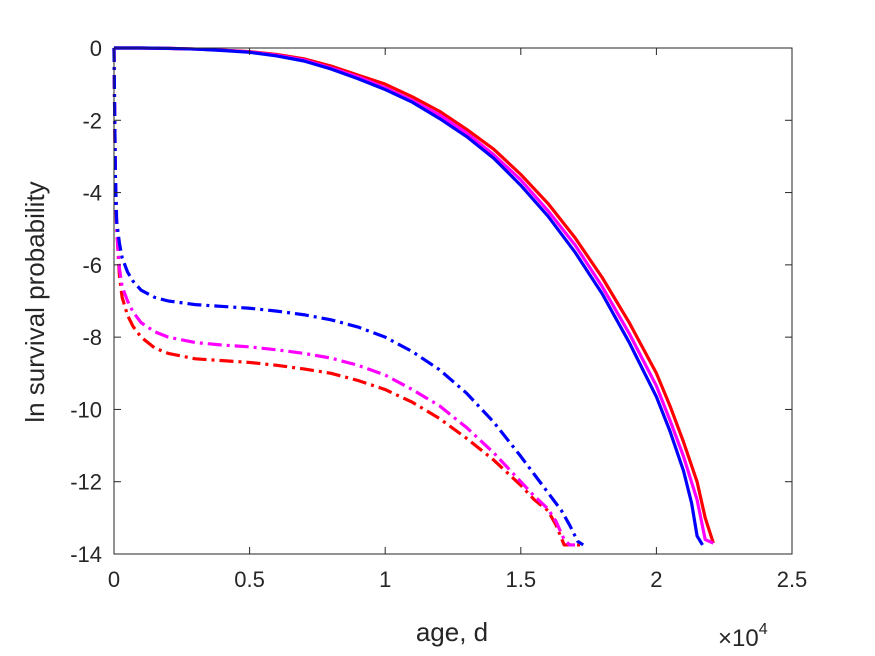 Image resolution: width=875 pixels, height=656 pixels. I want to click on x-tick-label: 2, so click(656, 579).